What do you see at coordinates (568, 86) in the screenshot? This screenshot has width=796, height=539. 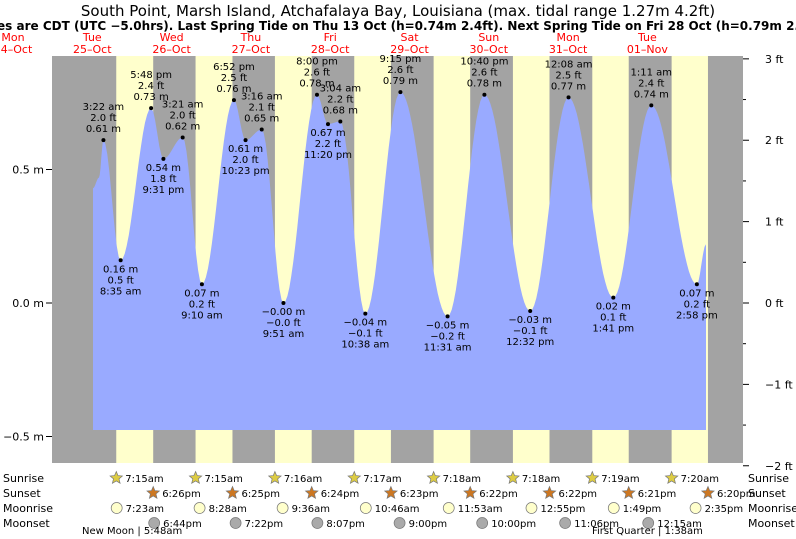 I see `tide-label: 0.77 m` at bounding box center [568, 86].